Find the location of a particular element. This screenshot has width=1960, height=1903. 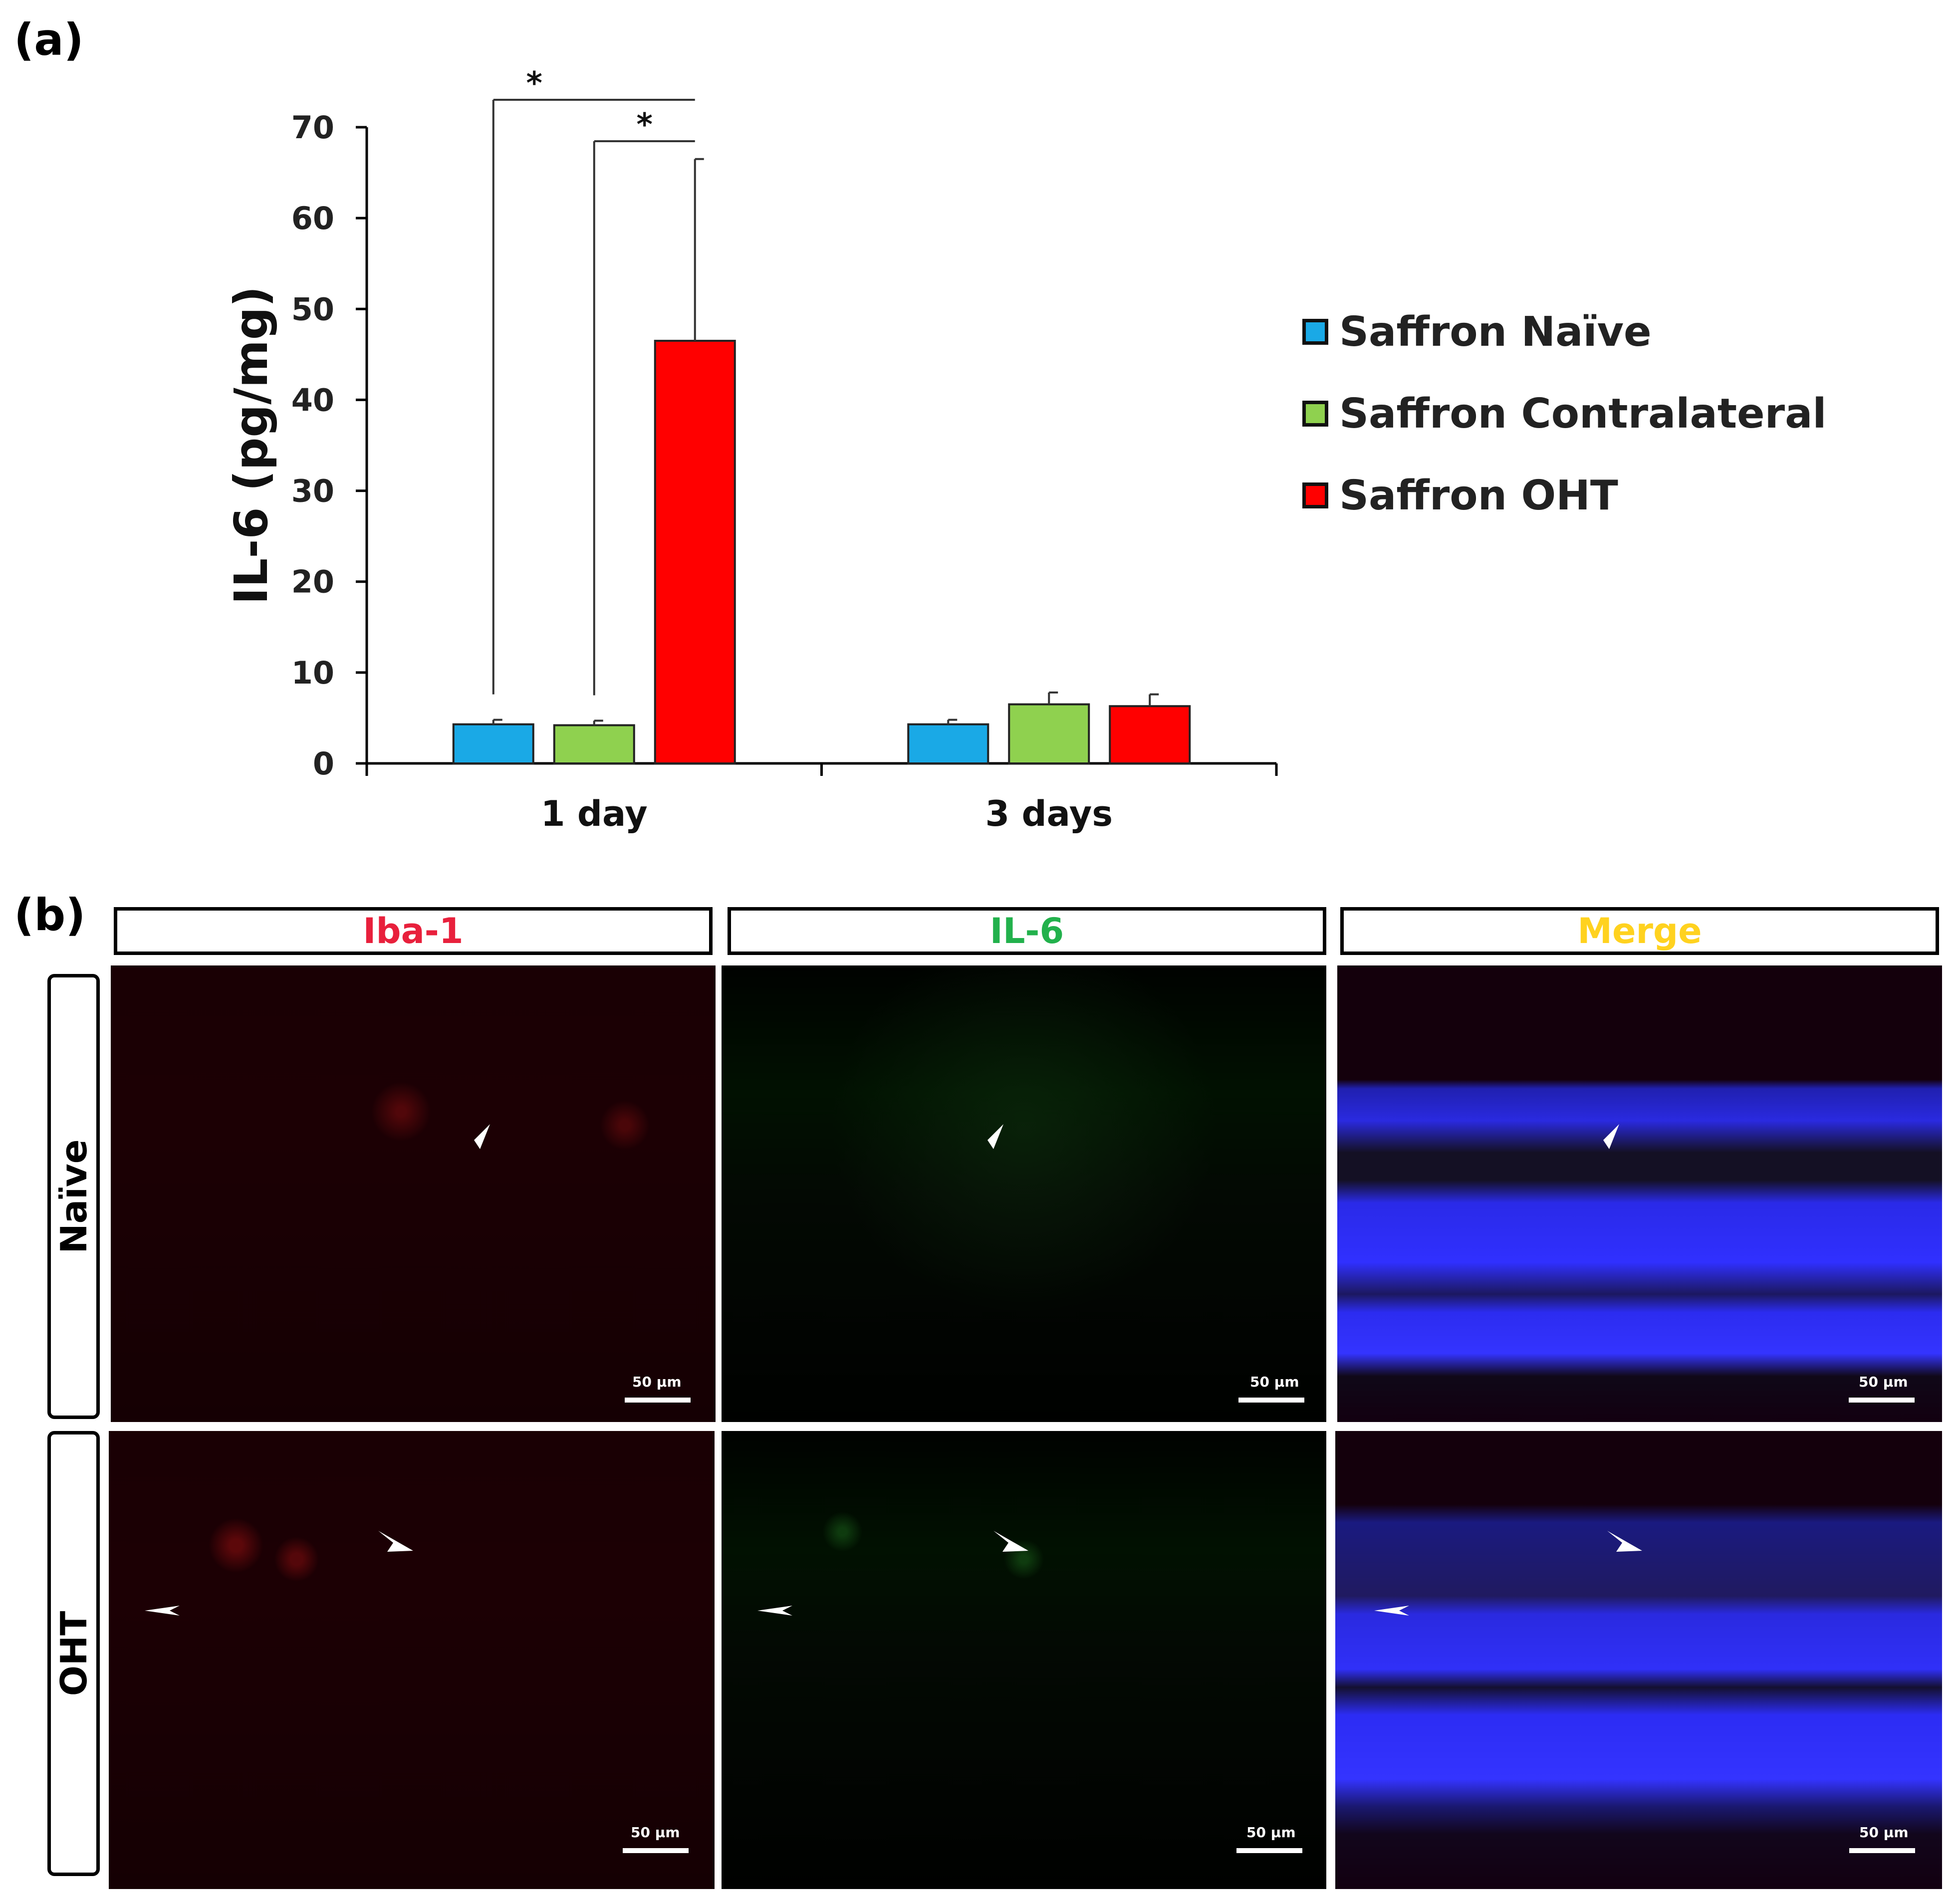

micrograph-naive-merge: 50 µm is located at coordinates (1639, 1193).